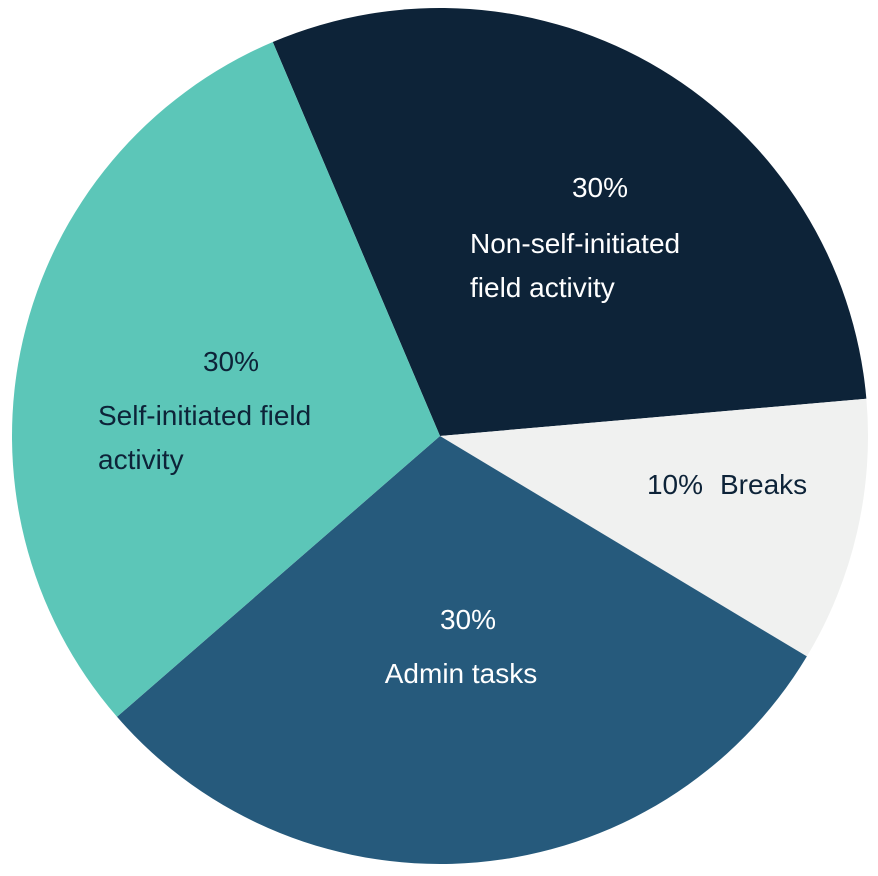 Image resolution: width=878 pixels, height=876 pixels. I want to click on pie-slice, so click(654, 527).